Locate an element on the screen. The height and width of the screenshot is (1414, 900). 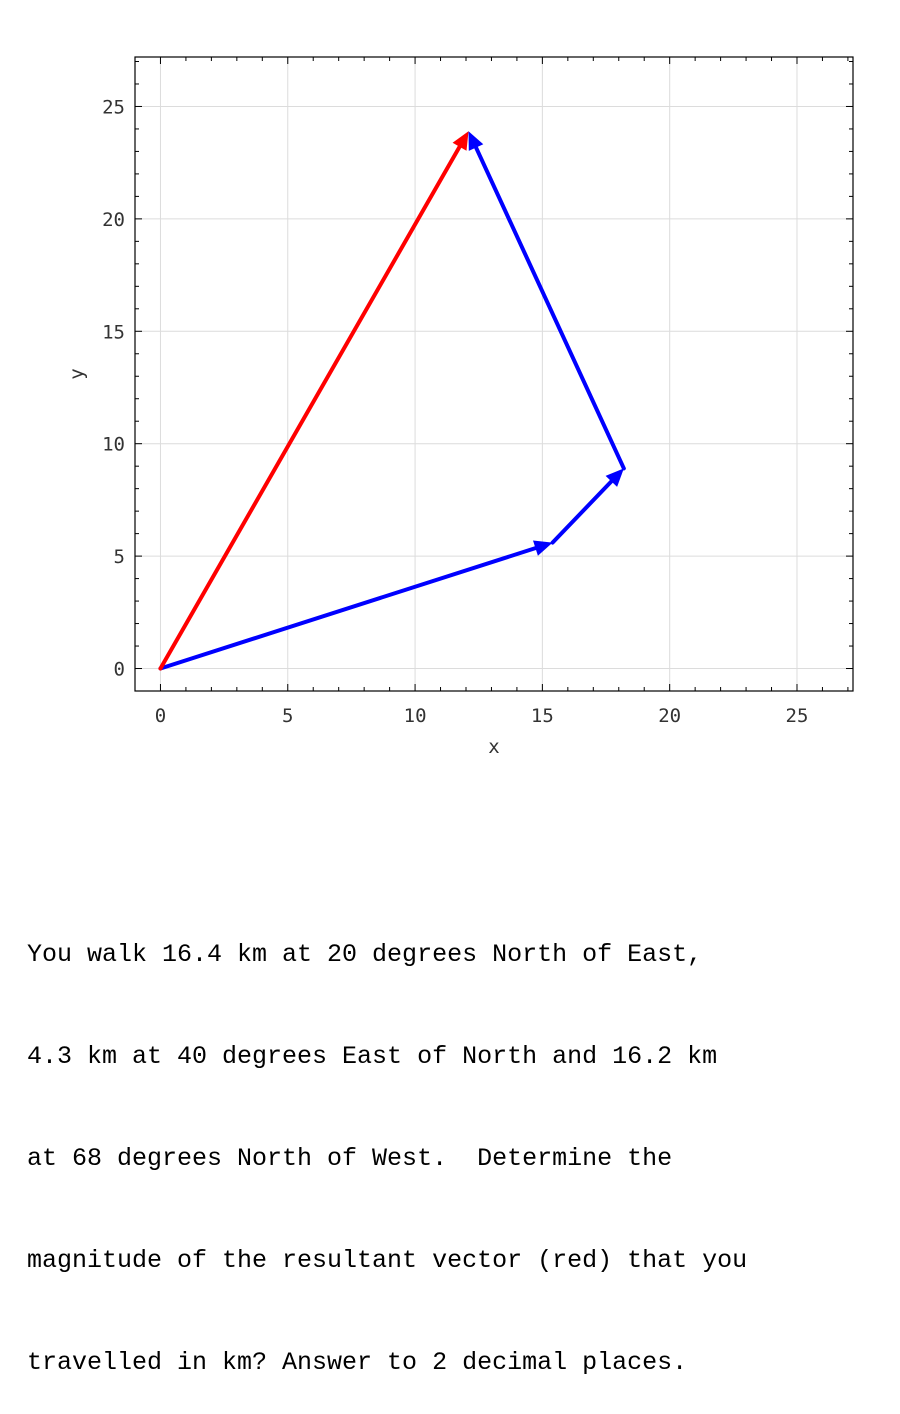
y-tick-label: 5 is located at coordinates (119, 557).